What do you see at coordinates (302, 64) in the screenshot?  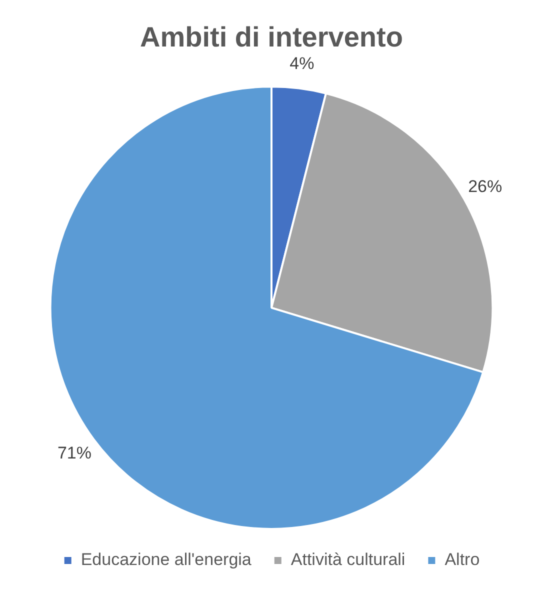 I see `data-label: 4%` at bounding box center [302, 64].